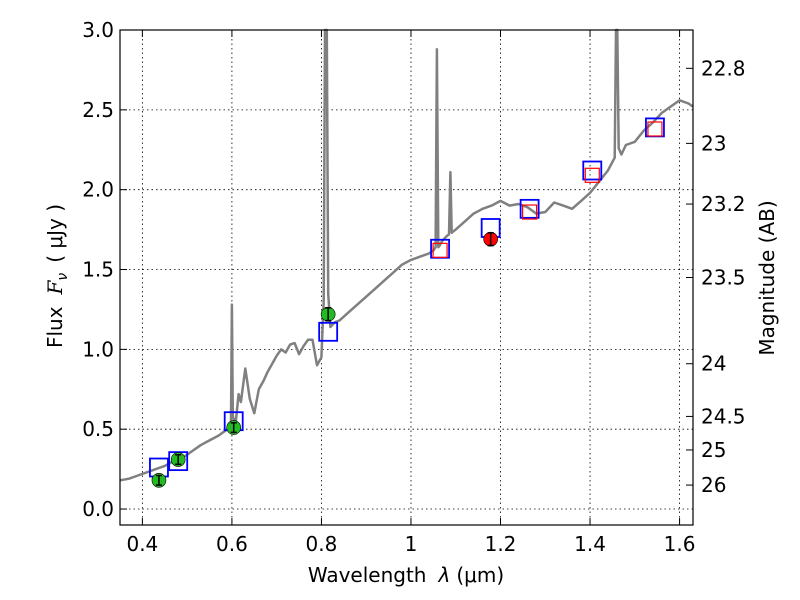 Image resolution: width=800 pixels, height=600 pixels. I want to click on y2-tick-label: 26, so click(713, 485).